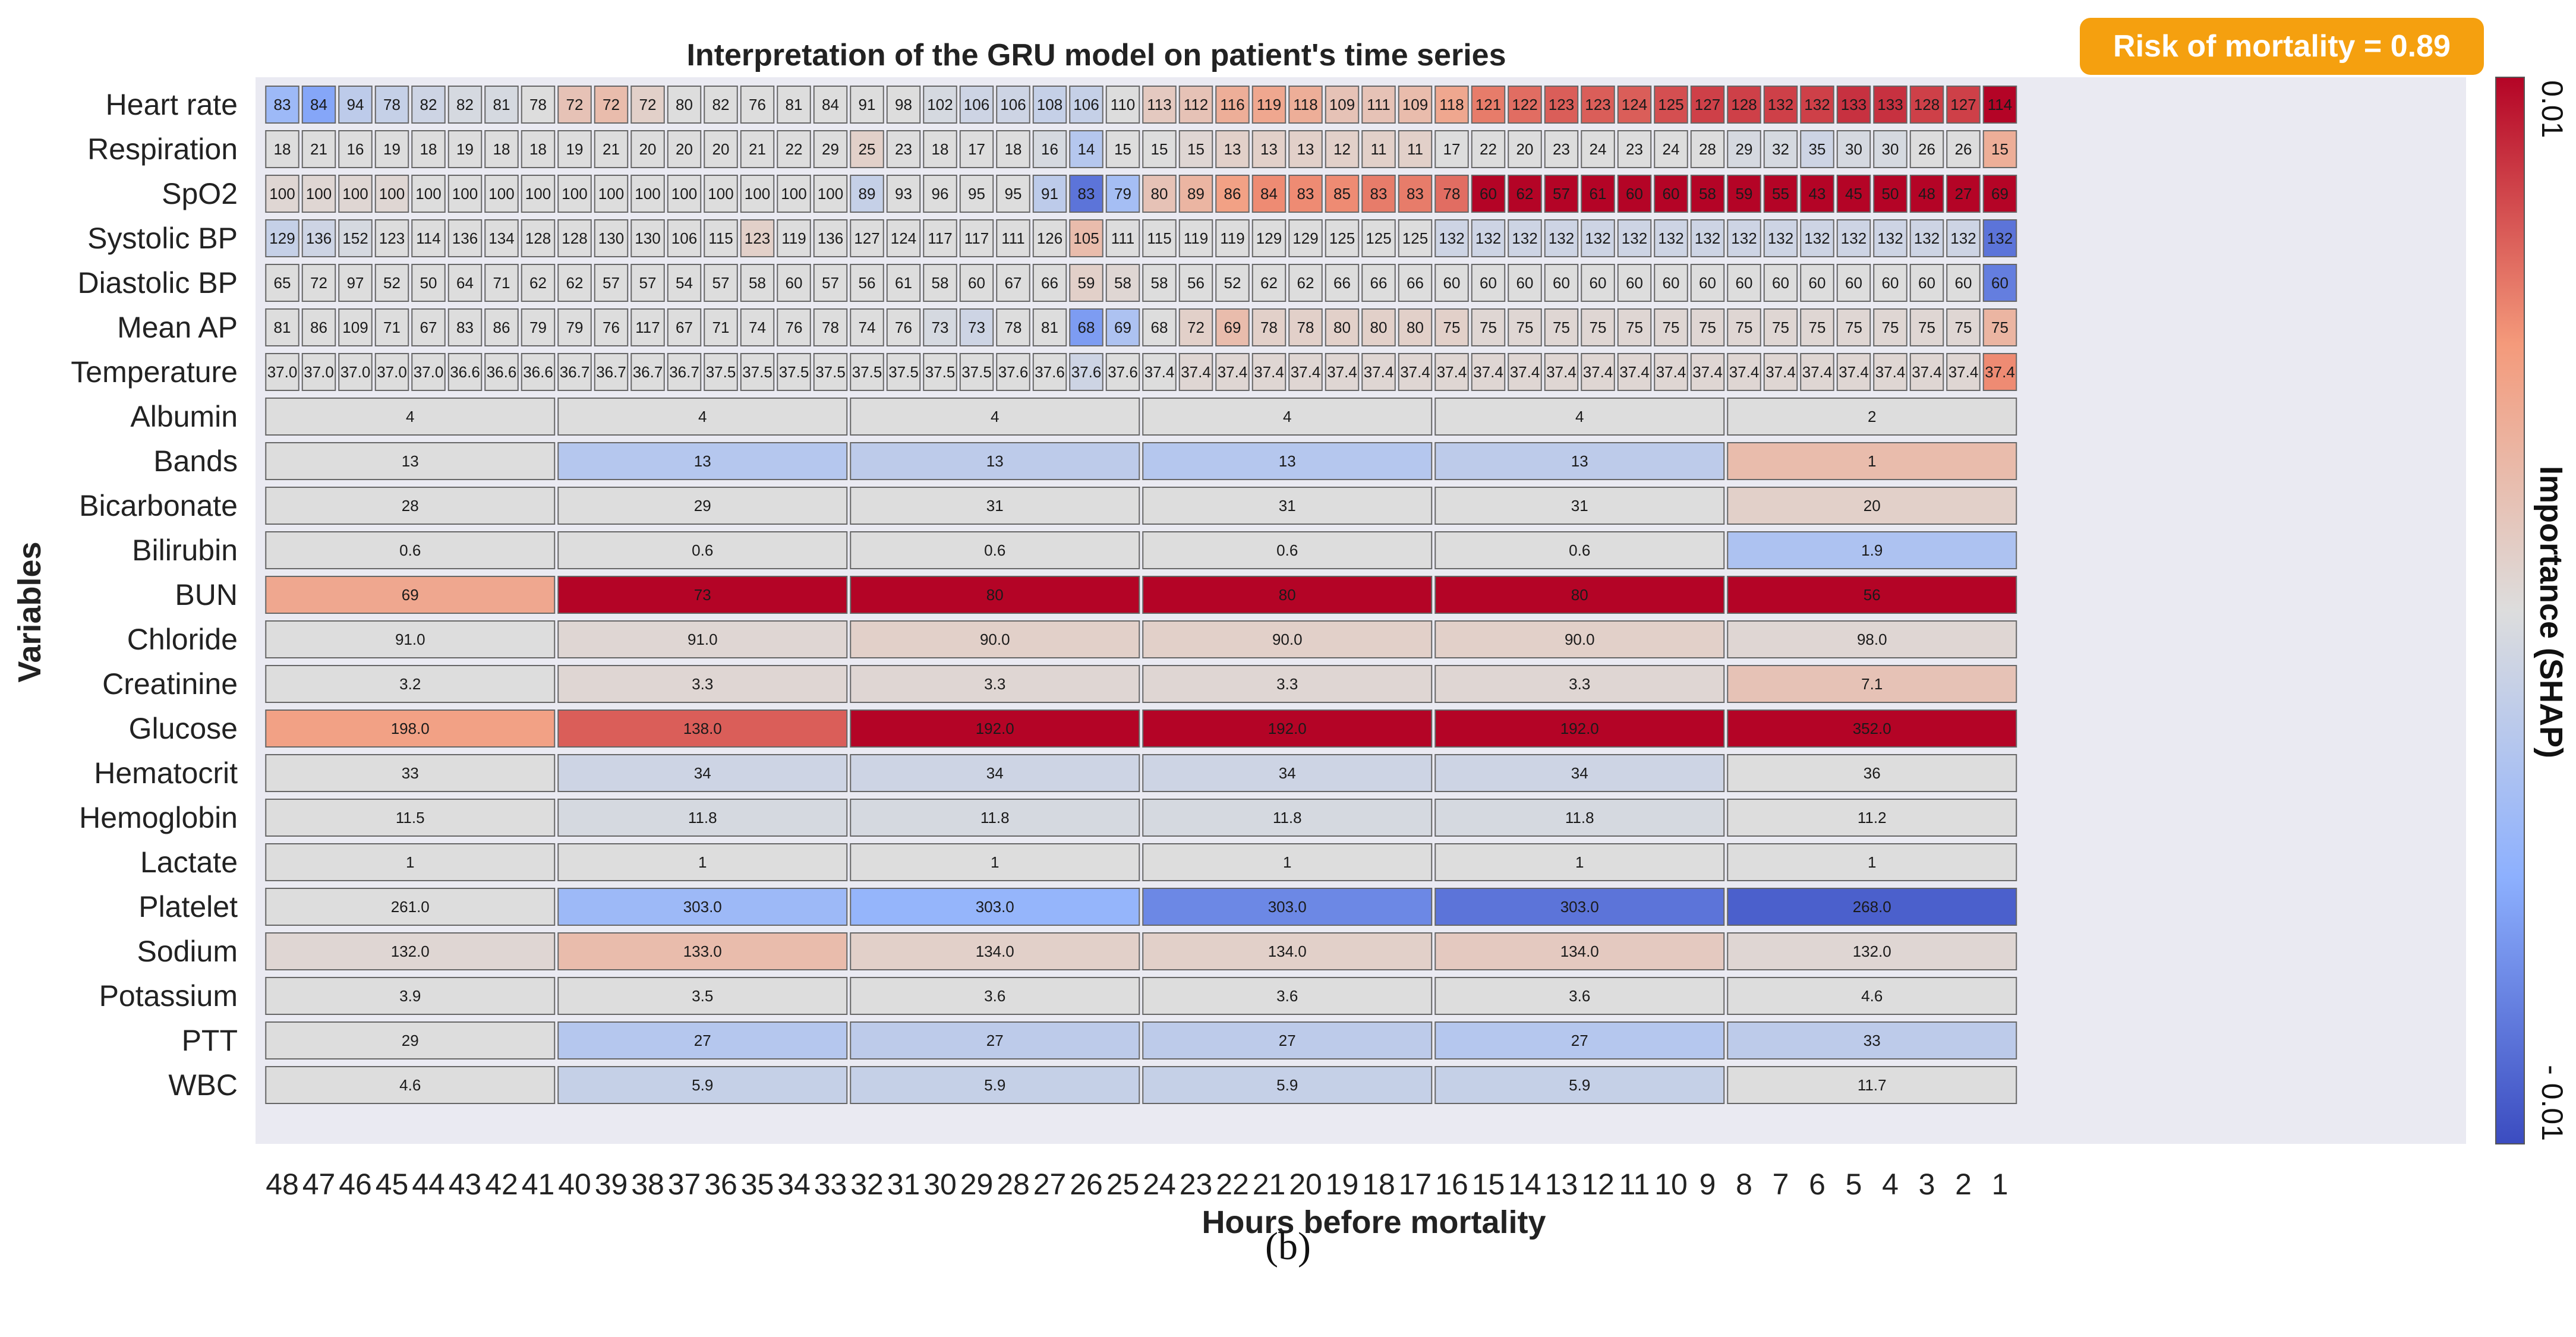 The height and width of the screenshot is (1337, 2576). What do you see at coordinates (1287, 550) in the screenshot?
I see `cell-value: 0.6` at bounding box center [1287, 550].